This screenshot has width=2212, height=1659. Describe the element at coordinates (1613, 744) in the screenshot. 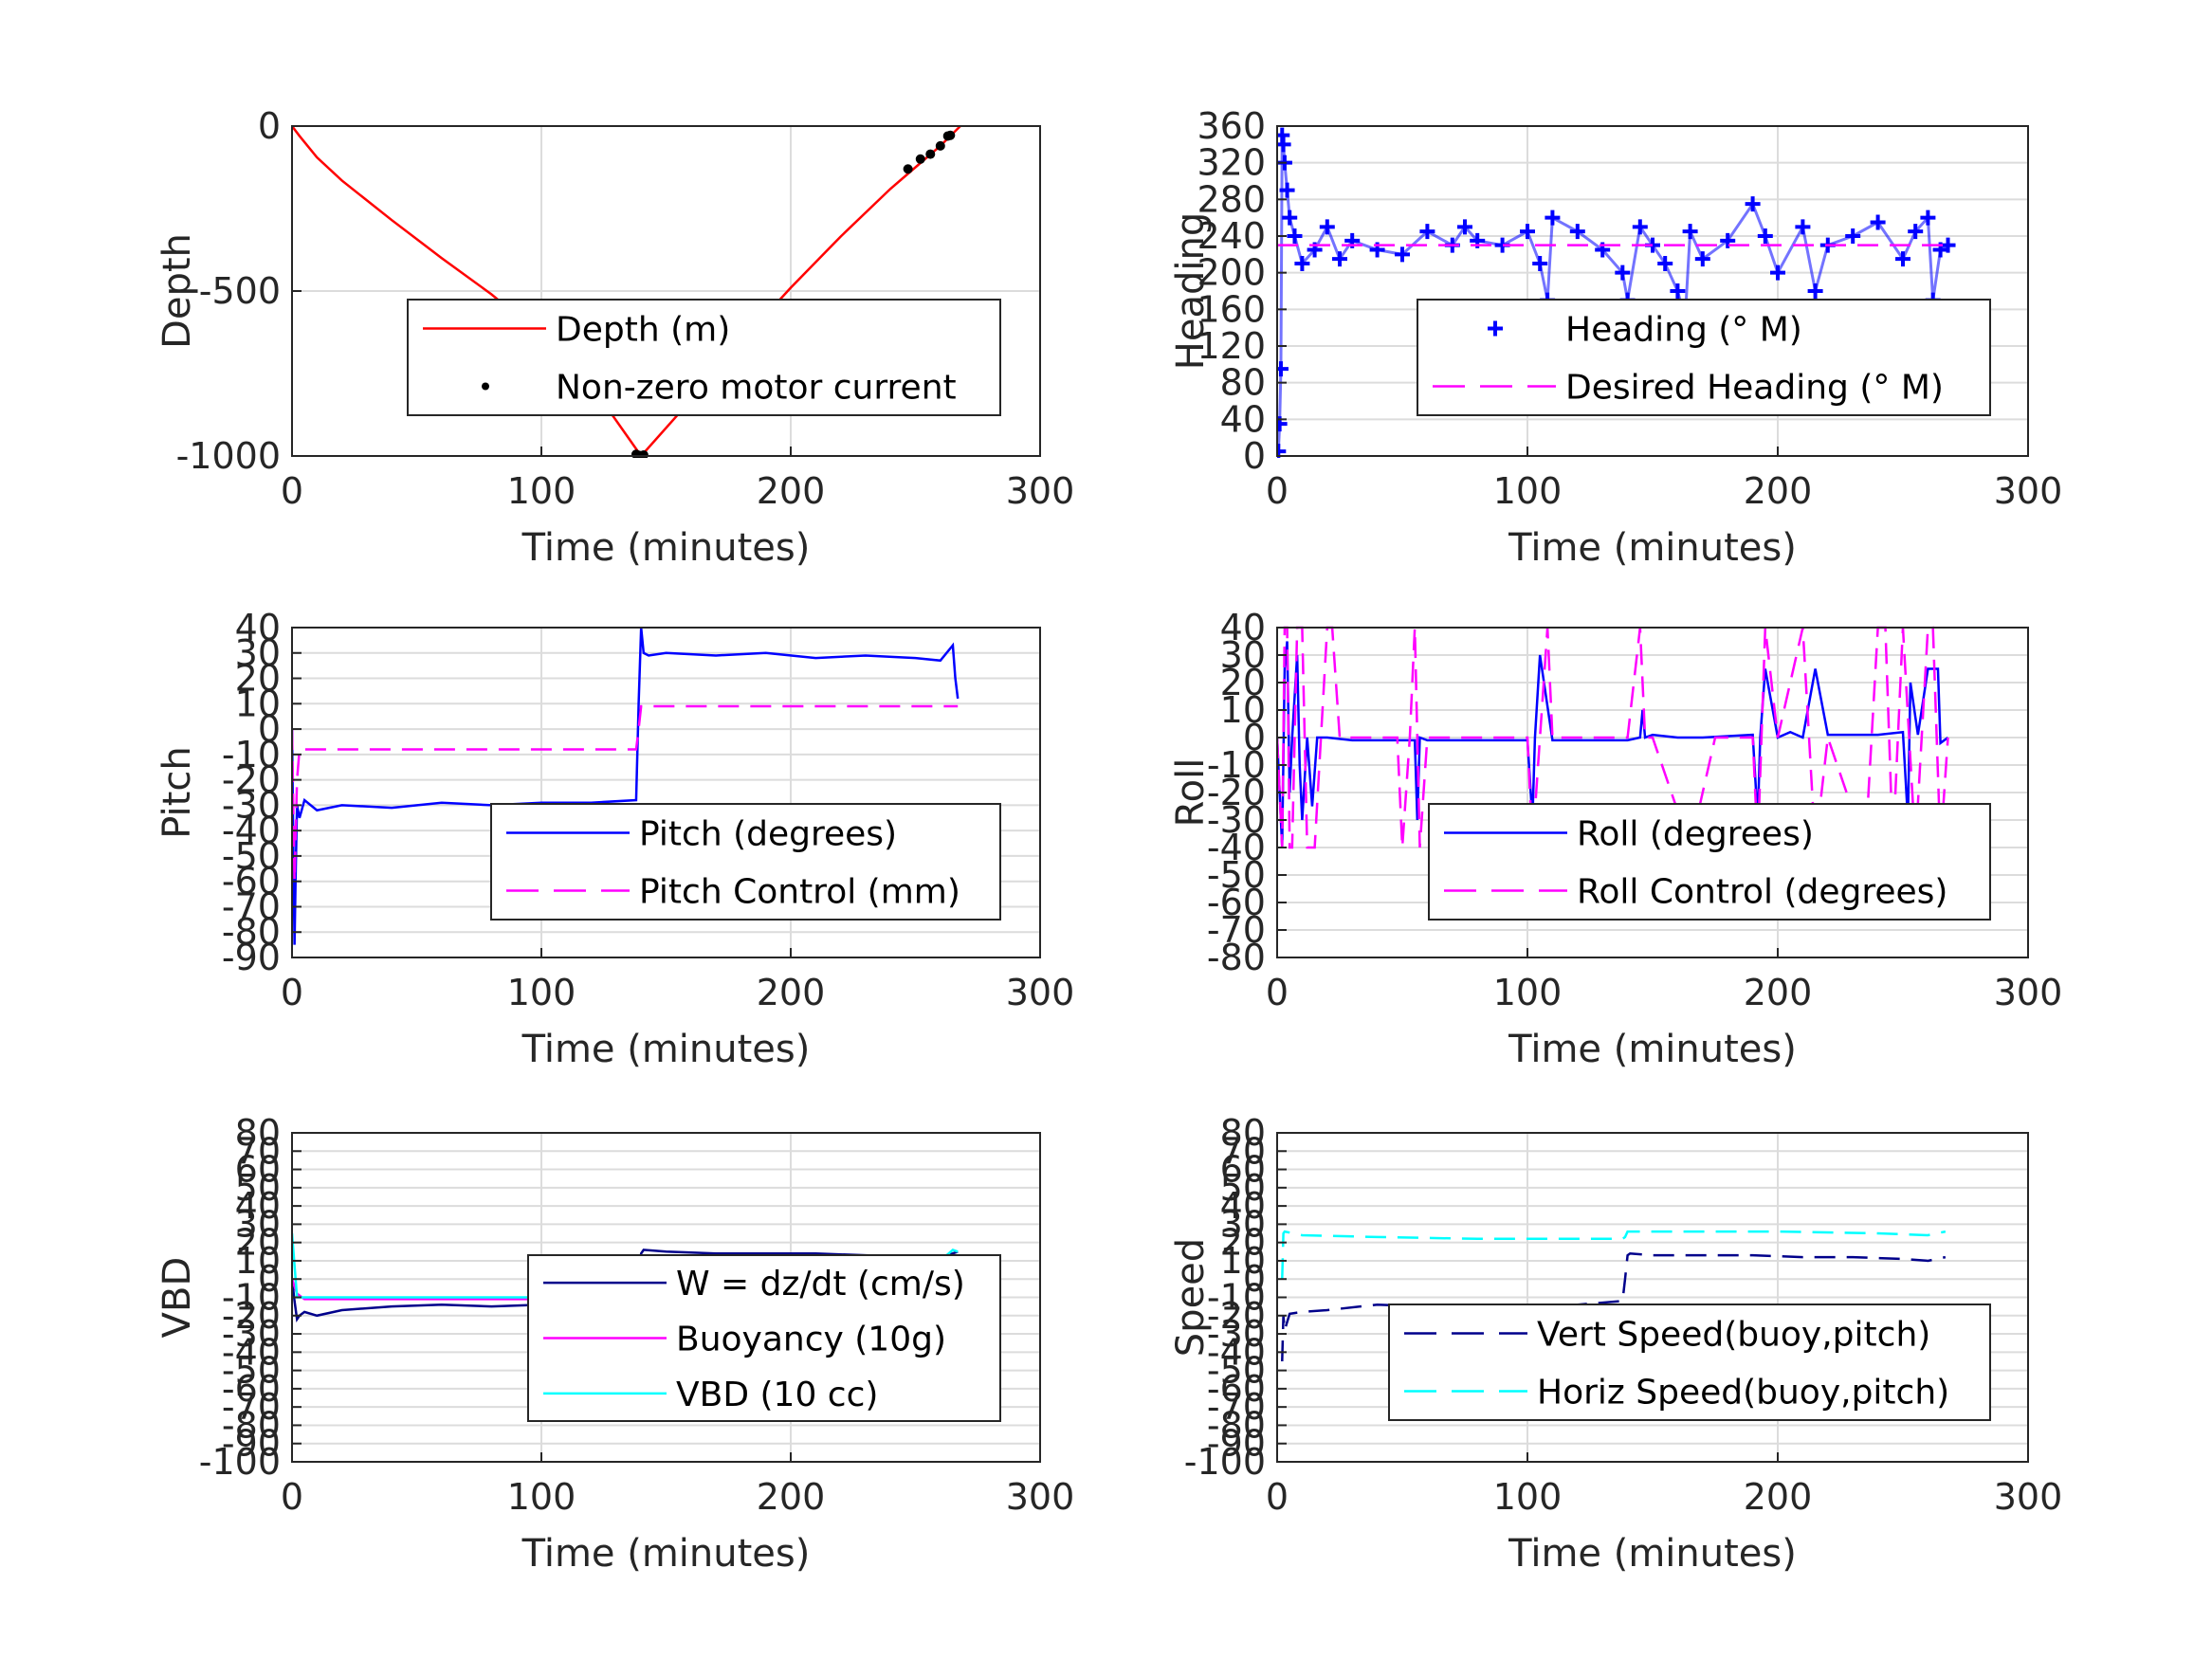

I see `series-roll-0-line` at that location.